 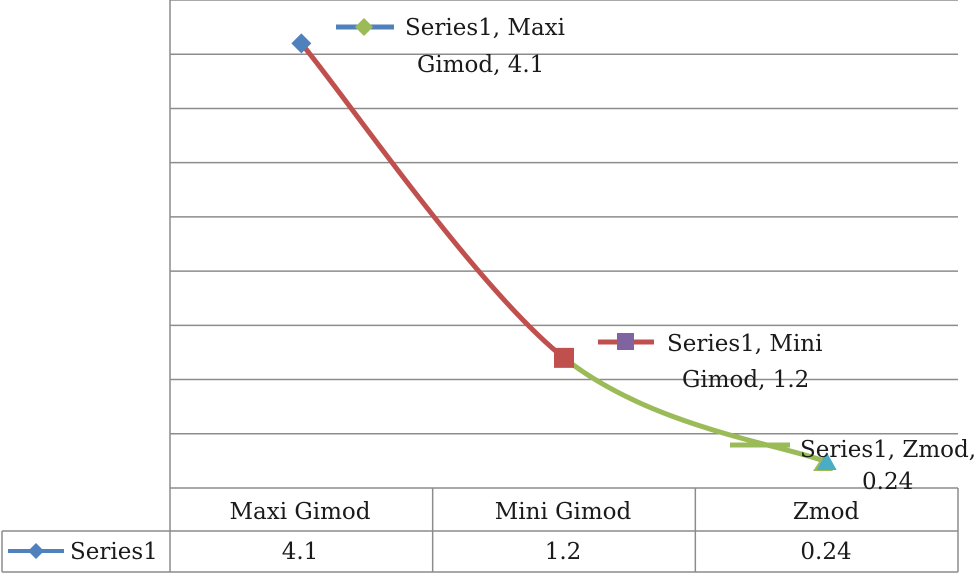 What do you see at coordinates (744, 344) in the screenshot?
I see `data-label-mini-line1: Series1, Mini` at bounding box center [744, 344].